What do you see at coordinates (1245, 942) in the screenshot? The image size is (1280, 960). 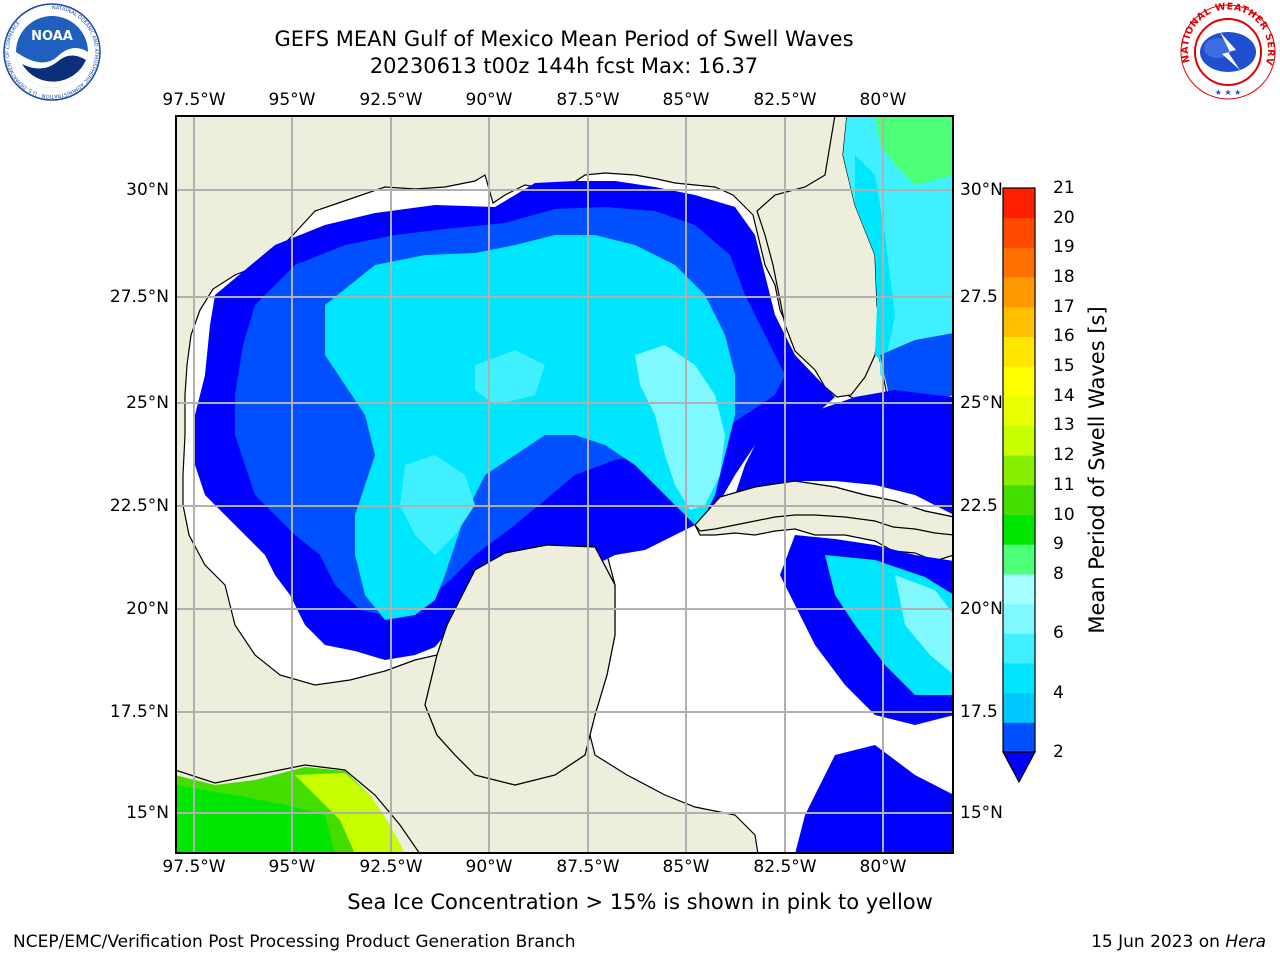 I see `footer-machine: Hera` at bounding box center [1245, 942].